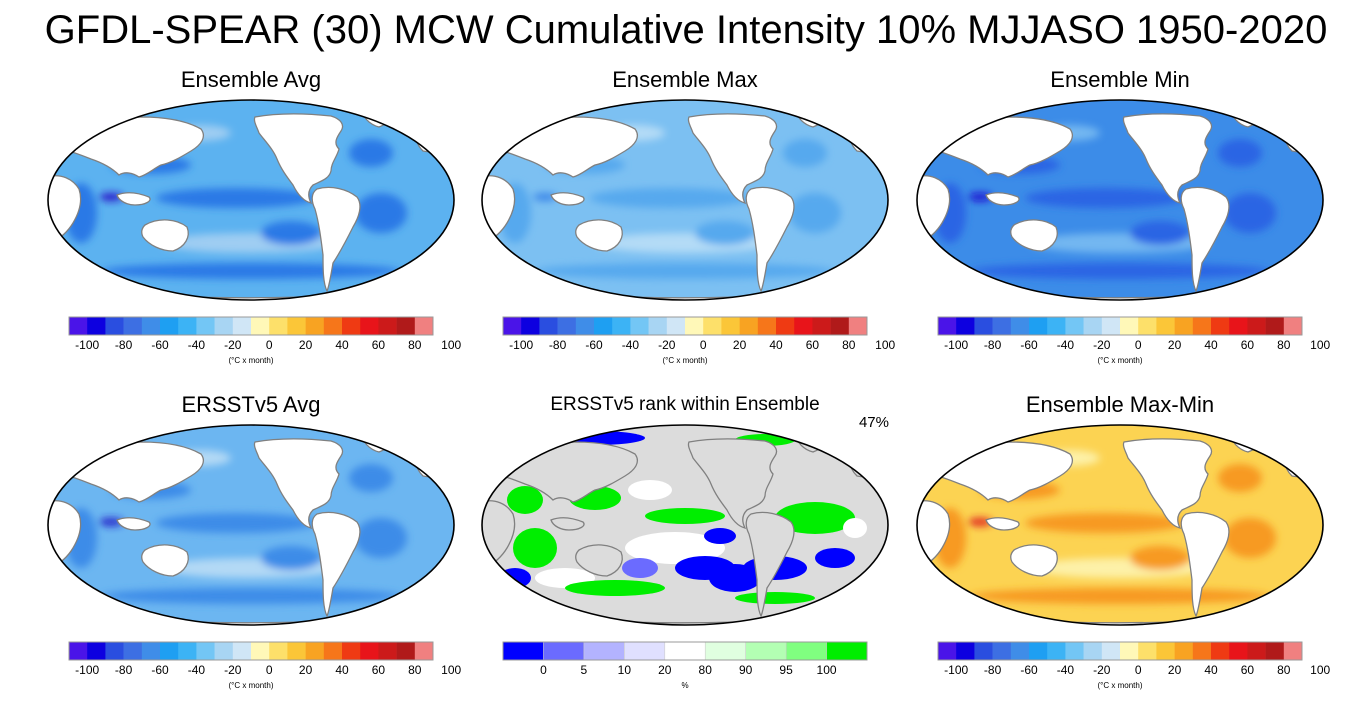 This screenshot has height=722, width=1372. Describe the element at coordinates (1120, 360) in the screenshot. I see `colorbar-unit-label: (°C x month)` at that location.